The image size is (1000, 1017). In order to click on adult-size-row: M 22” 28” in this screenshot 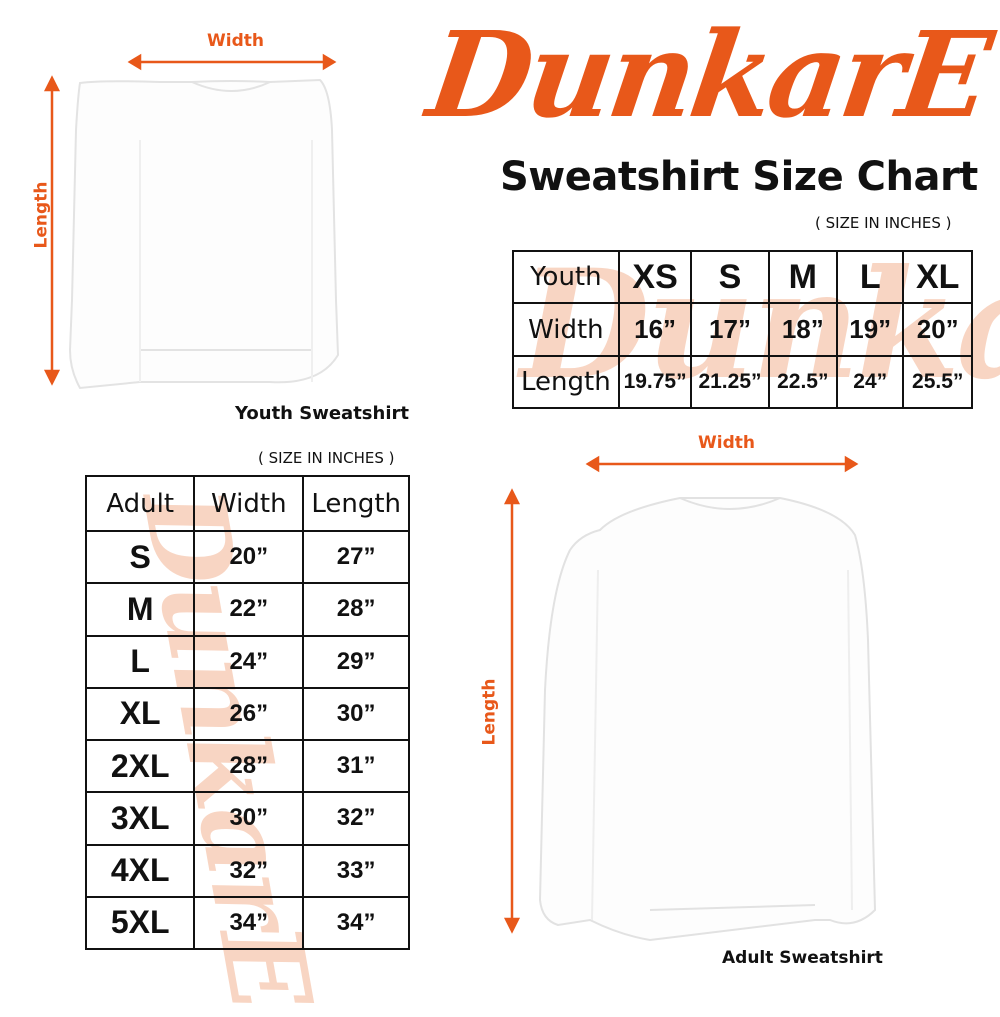, I will do `click(247, 609)`.